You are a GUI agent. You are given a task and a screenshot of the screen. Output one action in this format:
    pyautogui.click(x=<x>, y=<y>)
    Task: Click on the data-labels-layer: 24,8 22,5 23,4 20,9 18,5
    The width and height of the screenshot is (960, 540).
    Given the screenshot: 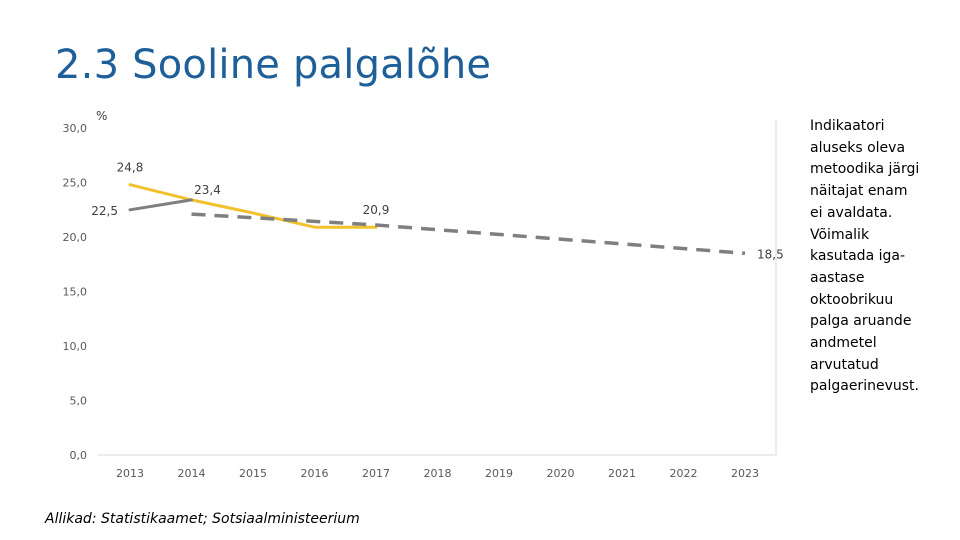 What is the action you would take?
    pyautogui.click(x=437, y=211)
    